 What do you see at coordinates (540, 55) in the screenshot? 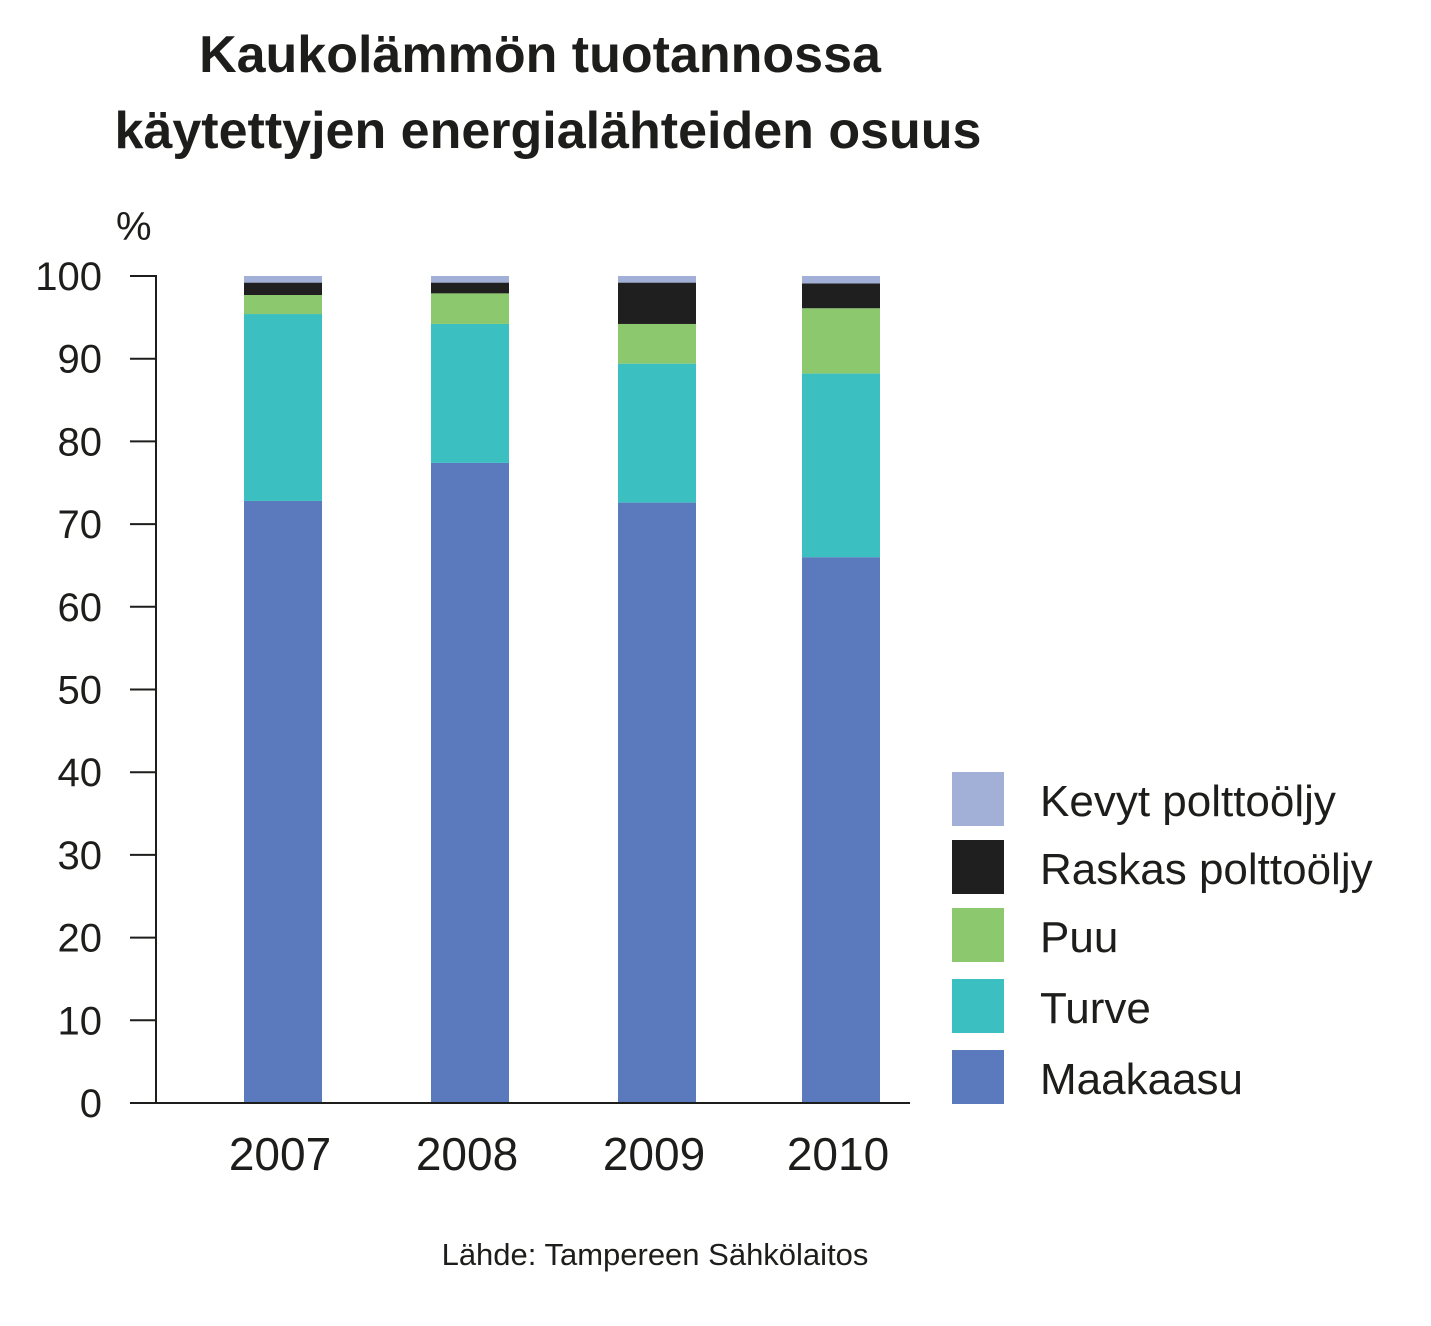
I see `chart-title-line-1: Kaukolämmön tuotannossa` at bounding box center [540, 55].